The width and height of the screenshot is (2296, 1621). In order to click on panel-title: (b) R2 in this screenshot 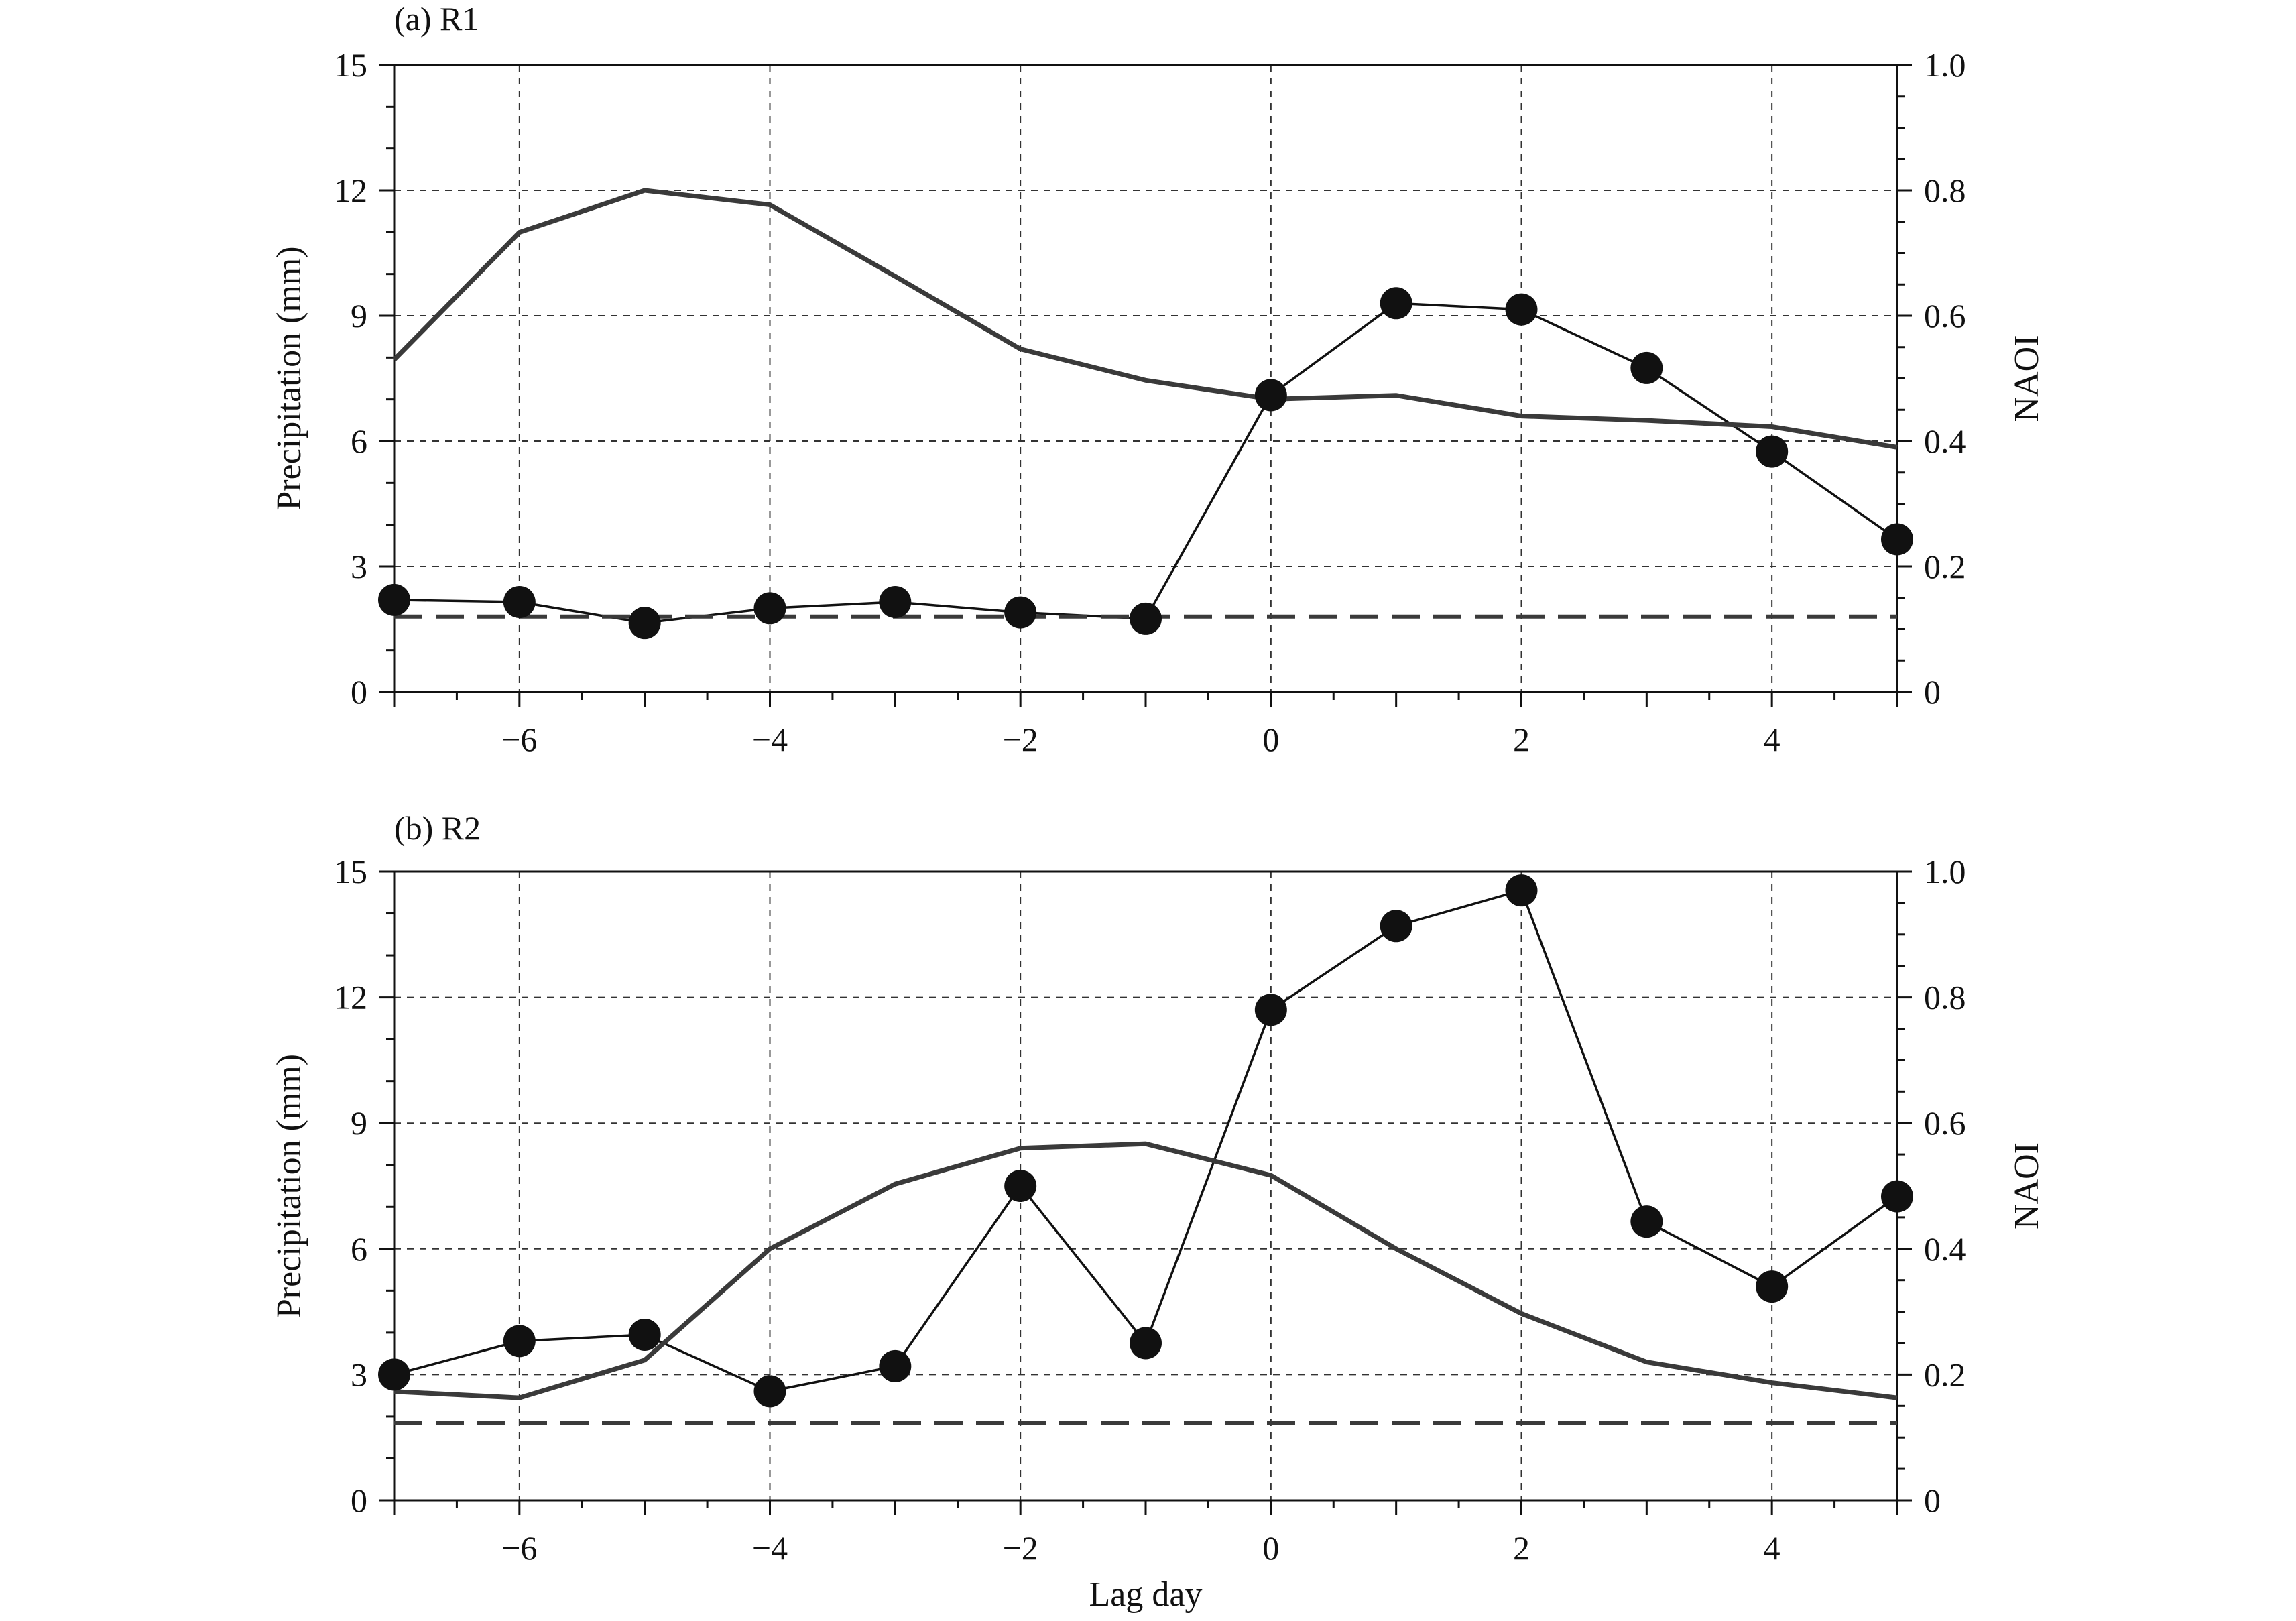, I will do `click(437, 828)`.